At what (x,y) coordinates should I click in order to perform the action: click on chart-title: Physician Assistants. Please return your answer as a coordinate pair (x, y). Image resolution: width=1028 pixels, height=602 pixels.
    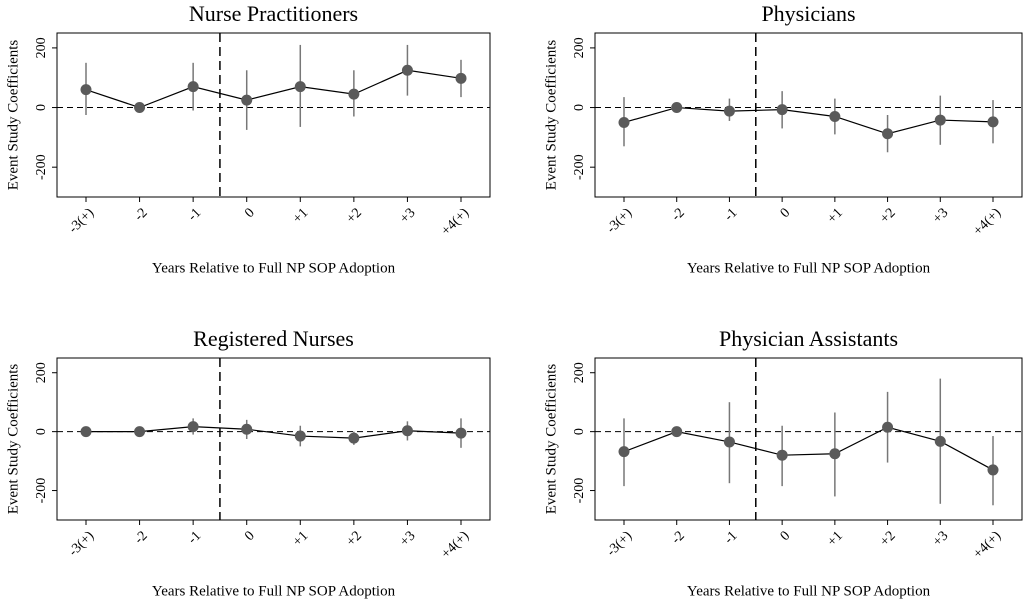
    Looking at the image, I should click on (808, 338).